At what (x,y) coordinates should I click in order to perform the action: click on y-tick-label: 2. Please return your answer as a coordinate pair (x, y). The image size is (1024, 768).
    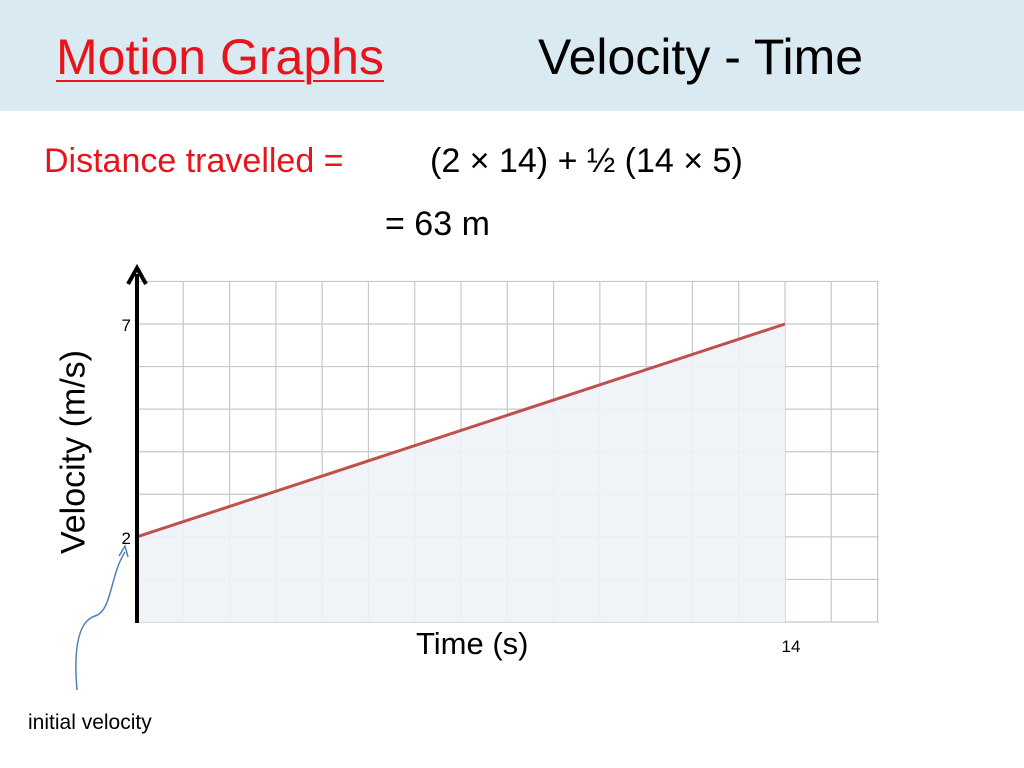
    Looking at the image, I should click on (126, 538).